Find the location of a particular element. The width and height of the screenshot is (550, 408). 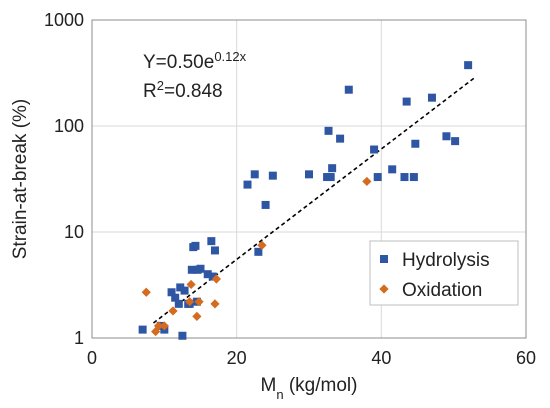

r-squared-prefix: R is located at coordinates (150, 91).